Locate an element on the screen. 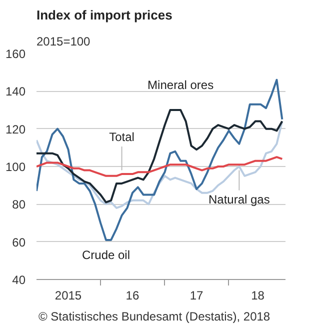  line-series is located at coordinates (160, 166).